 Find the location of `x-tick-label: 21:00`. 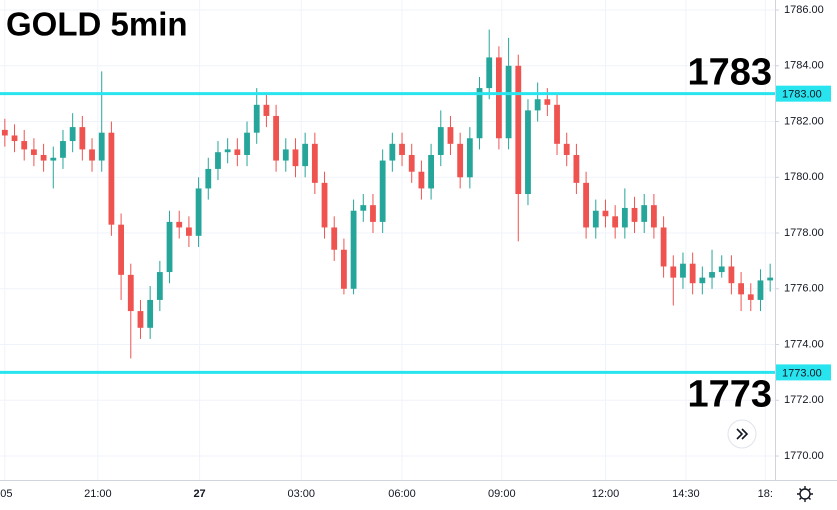

x-tick-label: 21:00 is located at coordinates (98, 494).